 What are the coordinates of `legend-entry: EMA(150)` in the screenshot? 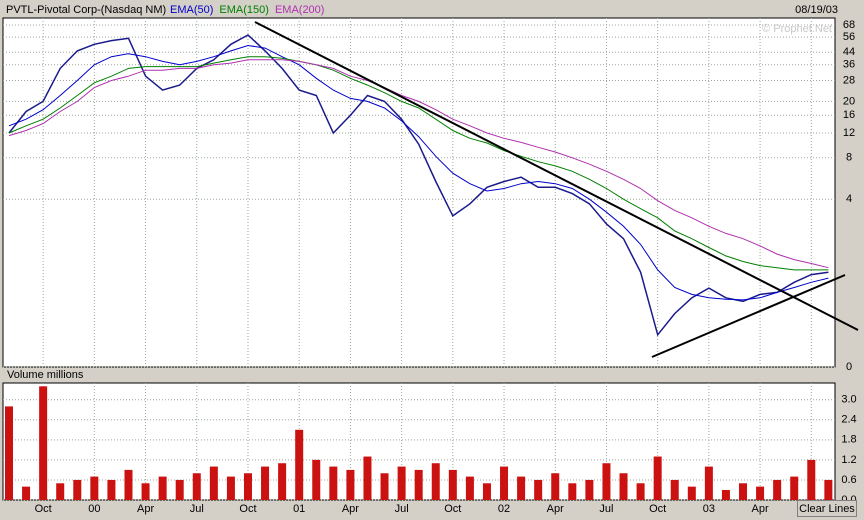 It's located at (244, 10).